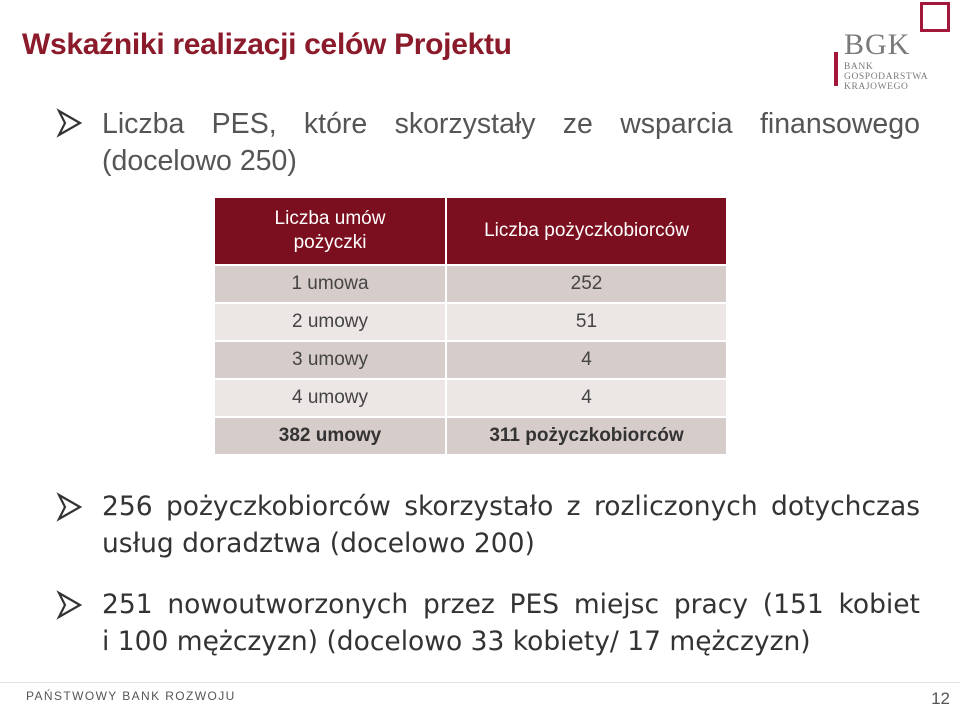 This screenshot has height=711, width=960. I want to click on bullet-word: wsparcia, so click(676, 124).